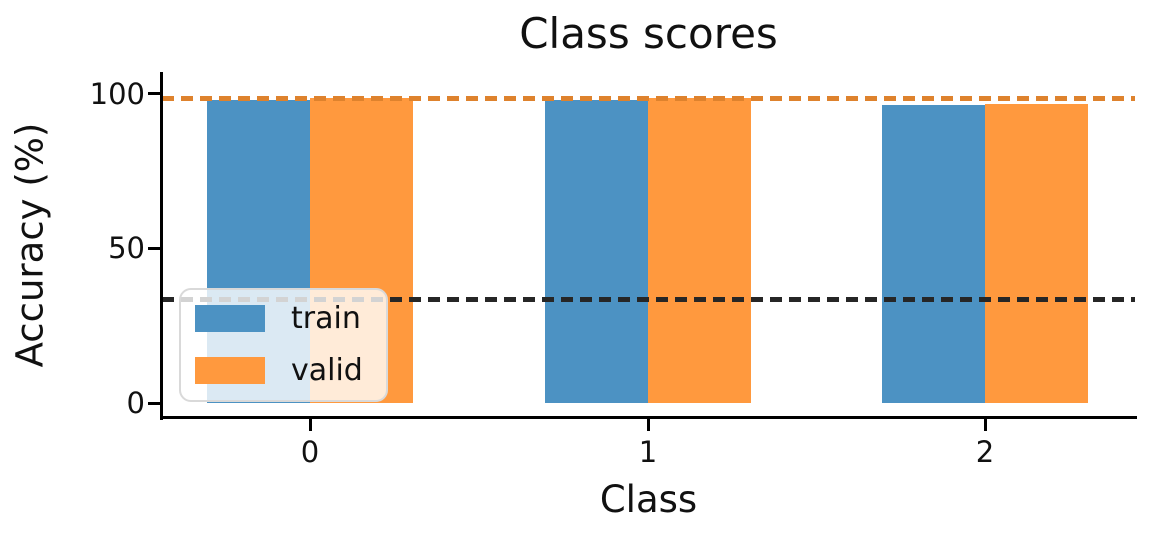 This screenshot has height=550, width=1149. What do you see at coordinates (230, 370) in the screenshot?
I see `legend-swatch-valid` at bounding box center [230, 370].